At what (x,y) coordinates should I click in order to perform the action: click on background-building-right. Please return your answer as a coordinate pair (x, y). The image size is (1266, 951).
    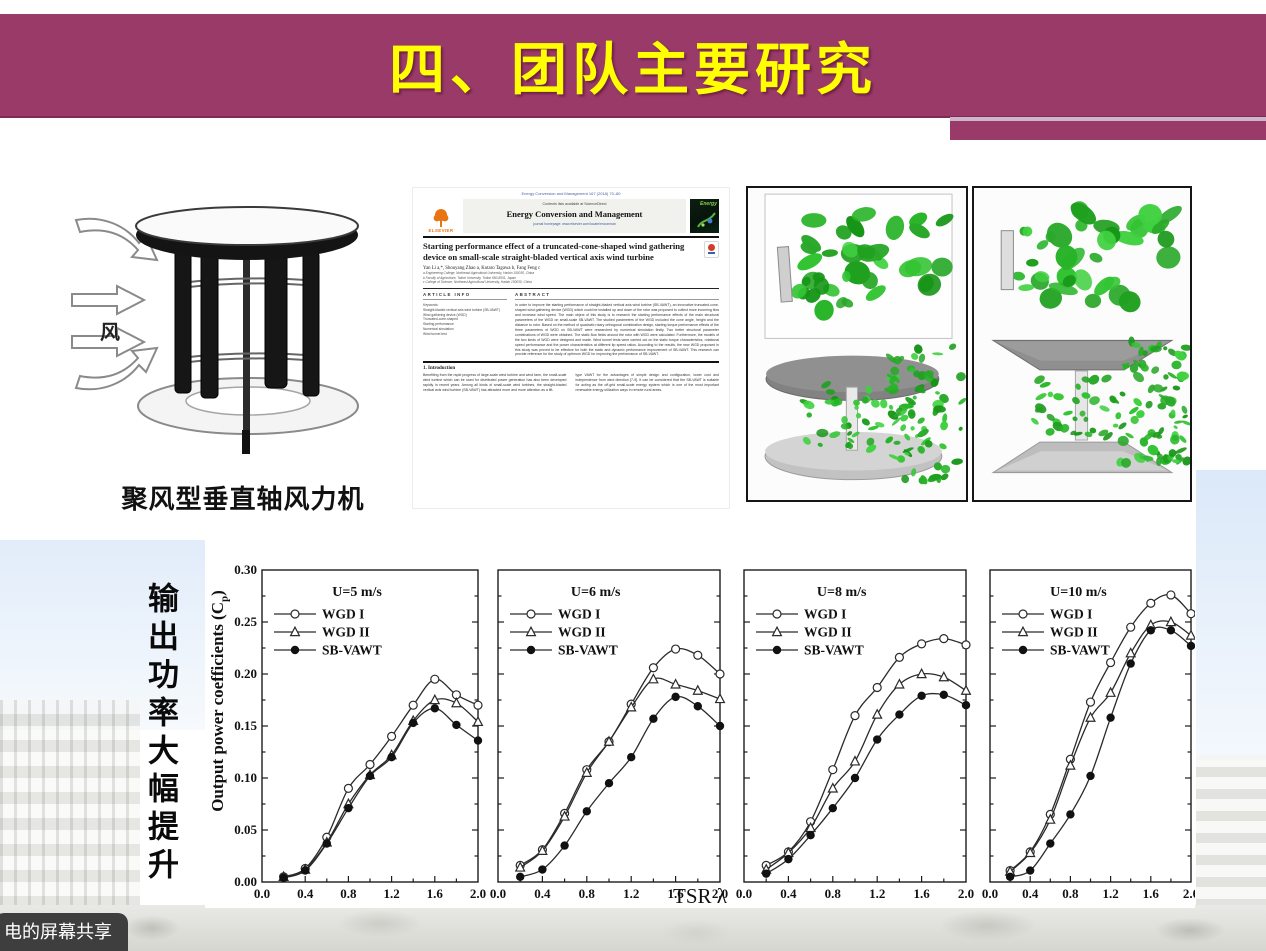
    Looking at the image, I should click on (1231, 830).